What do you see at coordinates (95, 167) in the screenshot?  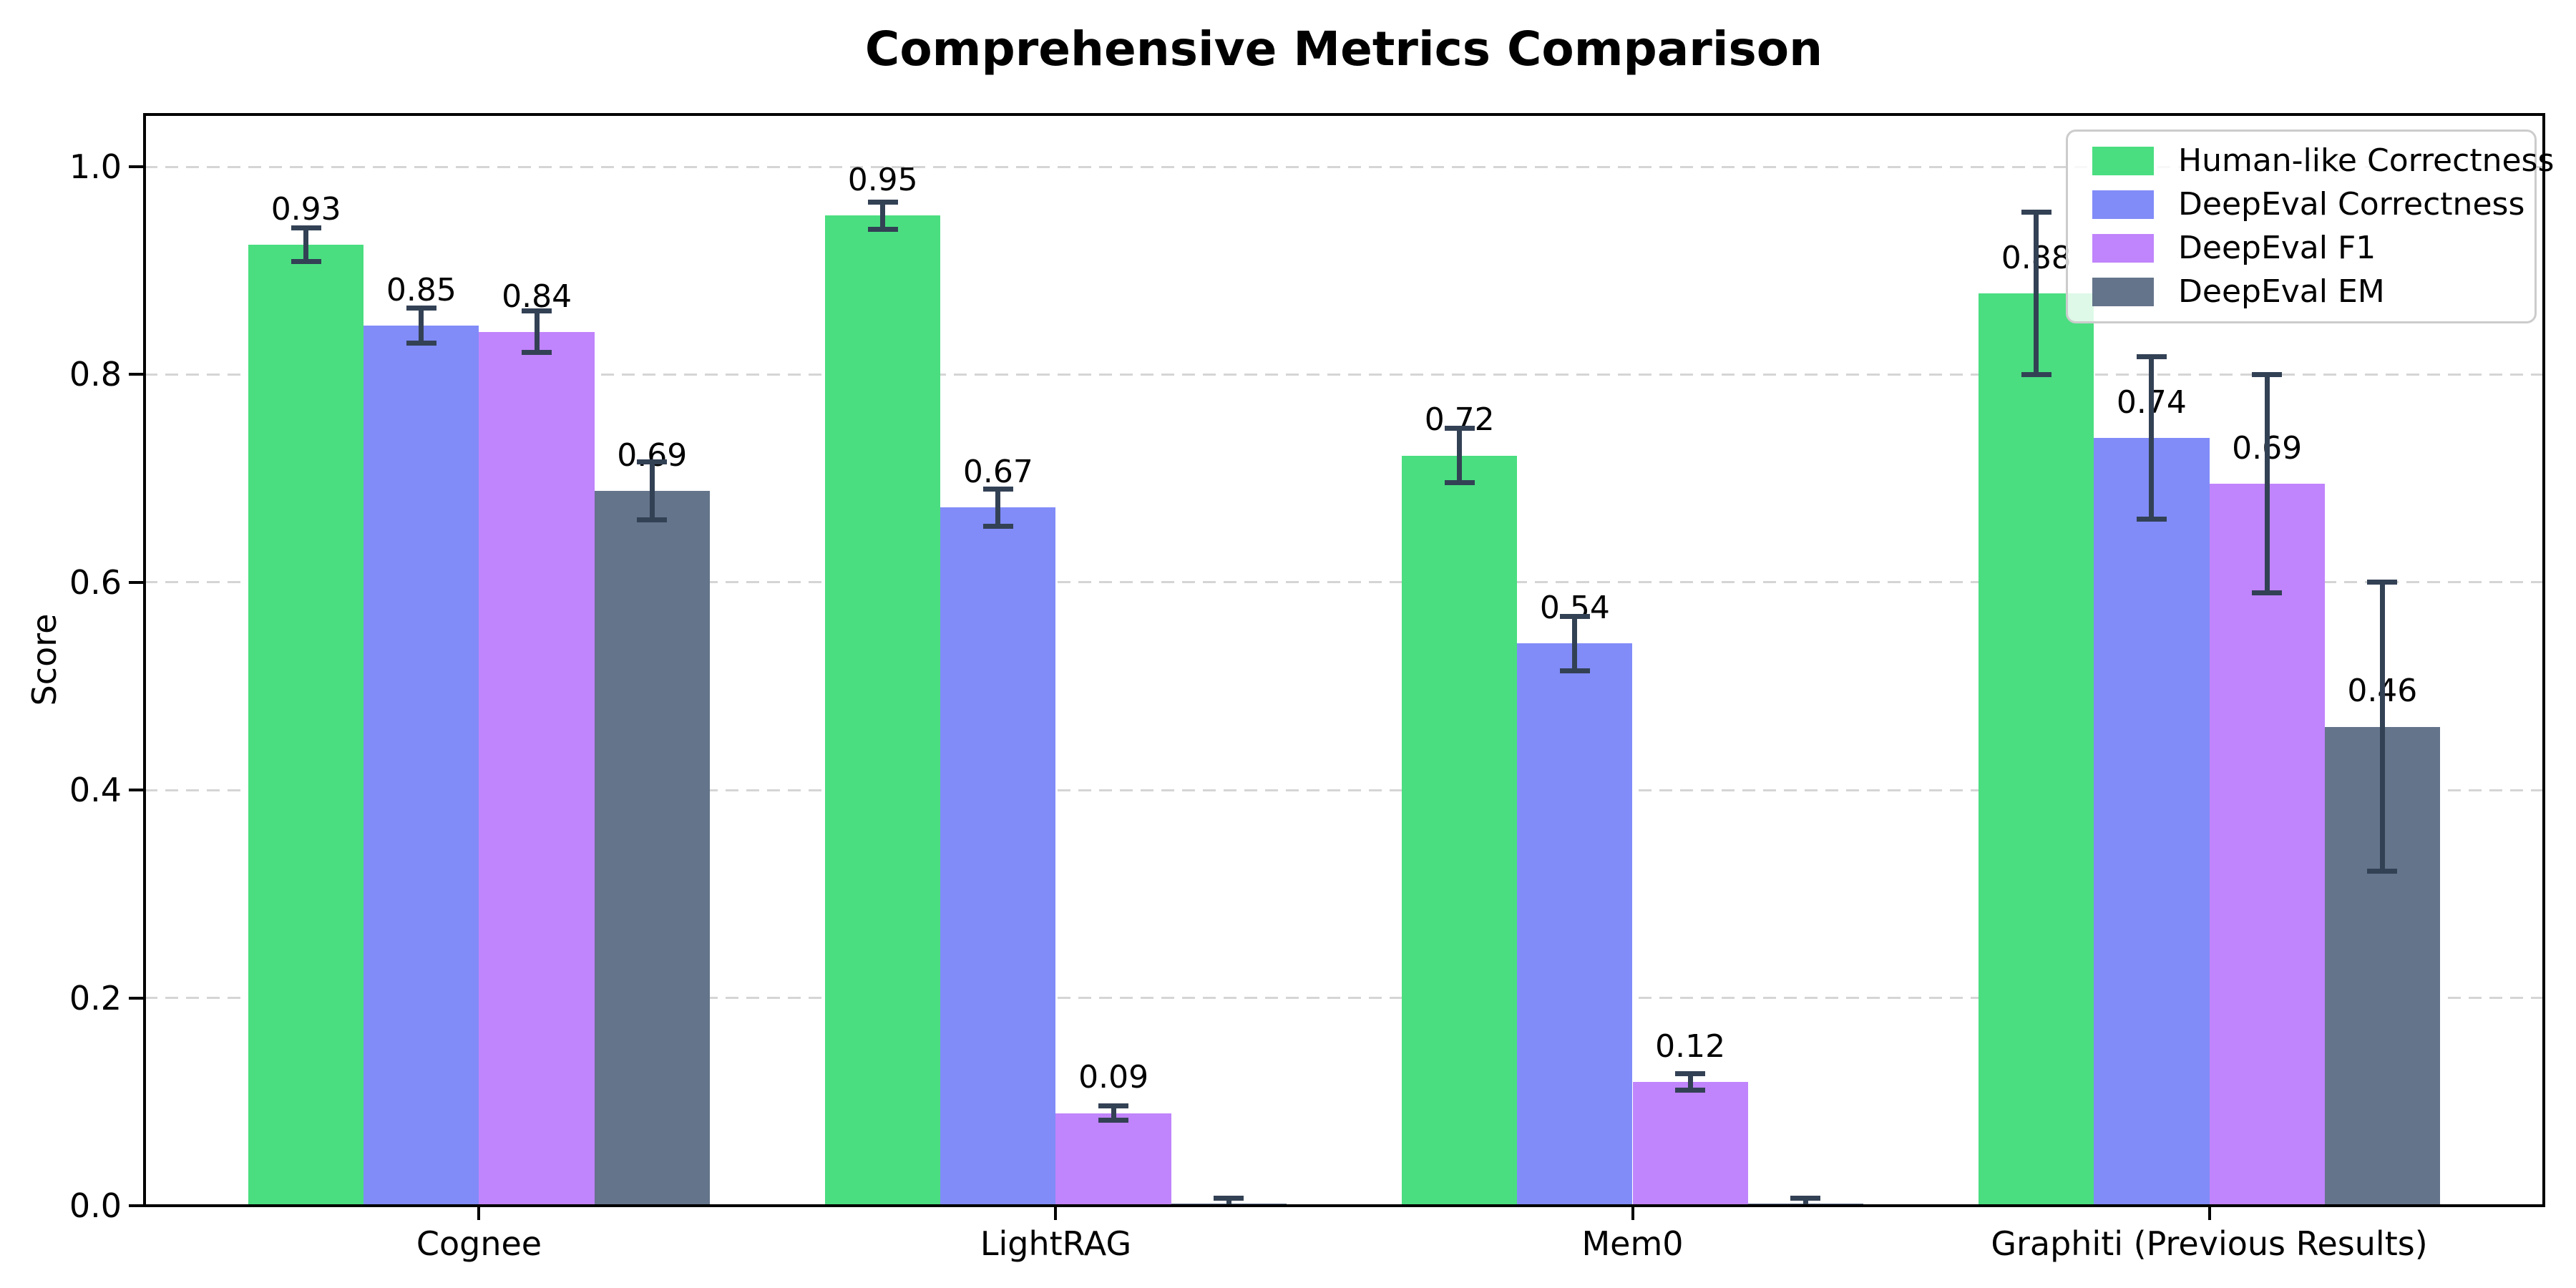 I see `y-tick-label: 1.0` at bounding box center [95, 167].